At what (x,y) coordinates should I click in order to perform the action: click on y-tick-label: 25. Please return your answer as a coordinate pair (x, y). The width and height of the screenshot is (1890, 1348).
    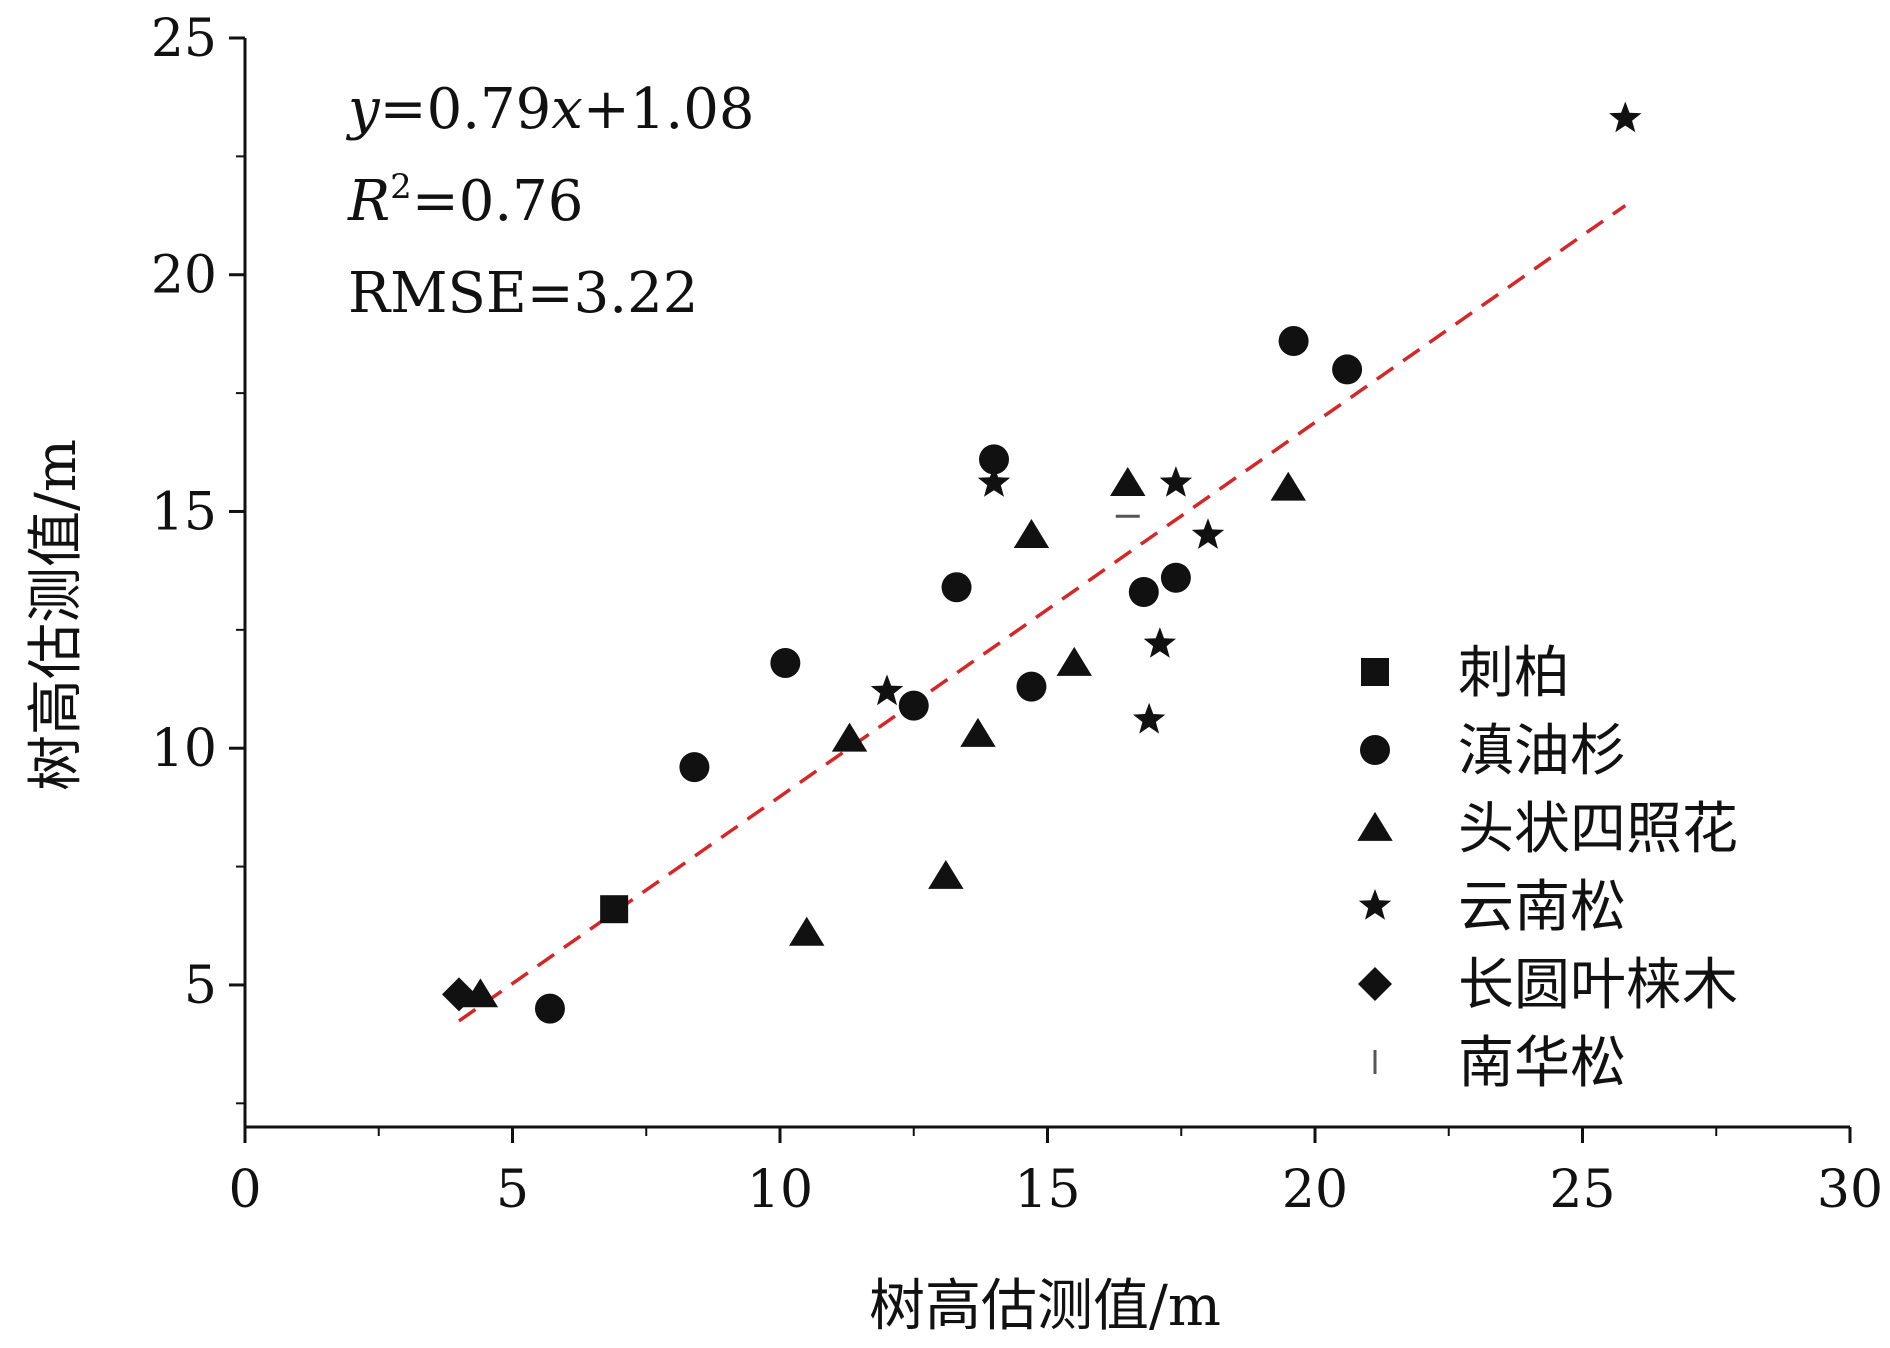
    Looking at the image, I should click on (184, 39).